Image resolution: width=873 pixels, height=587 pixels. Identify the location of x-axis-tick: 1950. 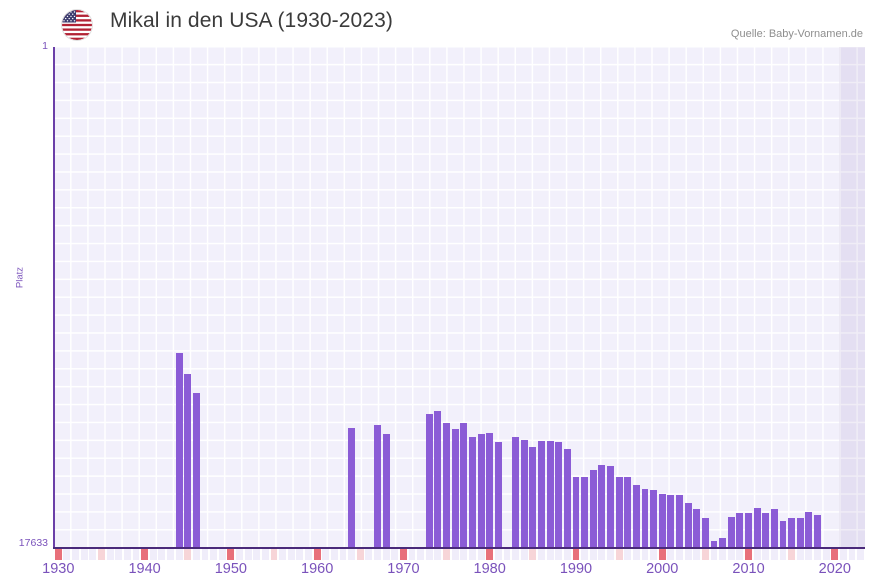
(230, 569).